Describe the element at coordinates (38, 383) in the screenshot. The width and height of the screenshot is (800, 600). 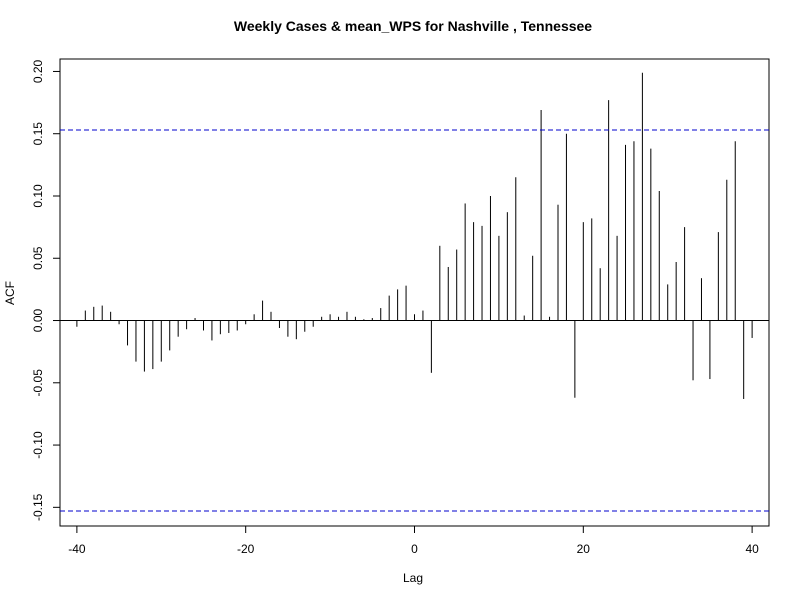
I see `y-tick-label: -0.05` at that location.